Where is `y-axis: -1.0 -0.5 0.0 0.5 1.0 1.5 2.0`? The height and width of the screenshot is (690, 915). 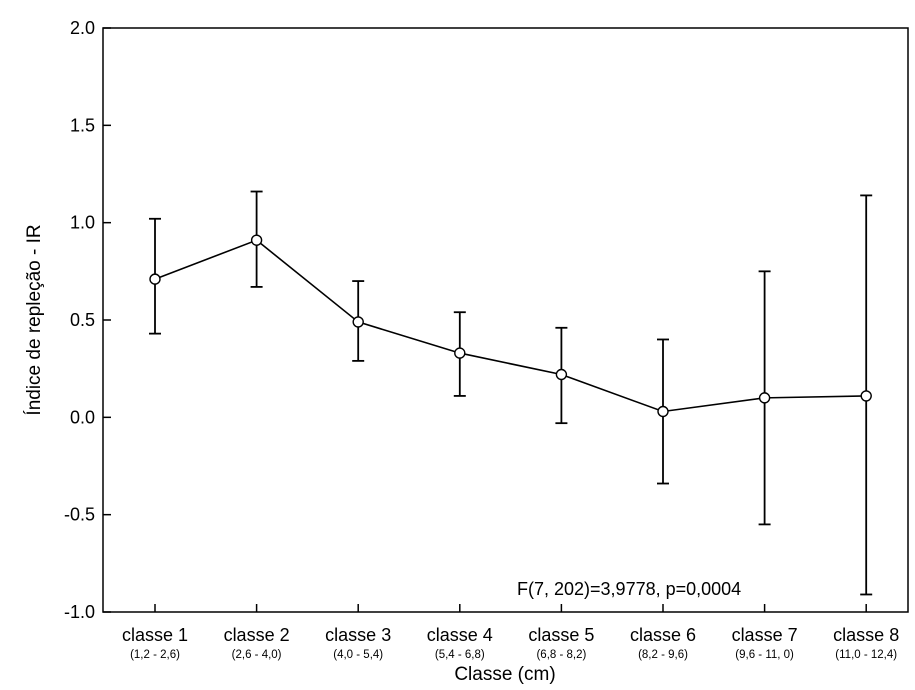 y-axis: -1.0 -0.5 0.0 0.5 1.0 1.5 2.0 is located at coordinates (87, 320).